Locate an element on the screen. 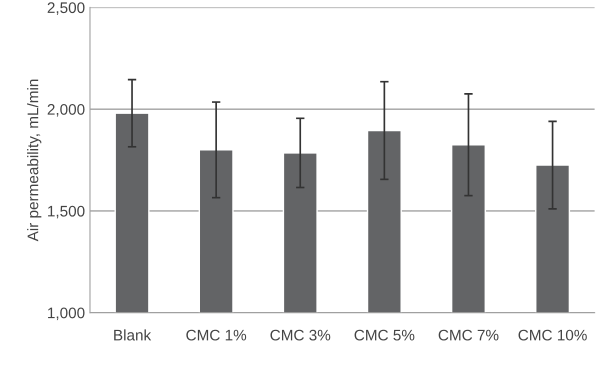  y-tick-label: 1,500 is located at coordinates (66, 212).